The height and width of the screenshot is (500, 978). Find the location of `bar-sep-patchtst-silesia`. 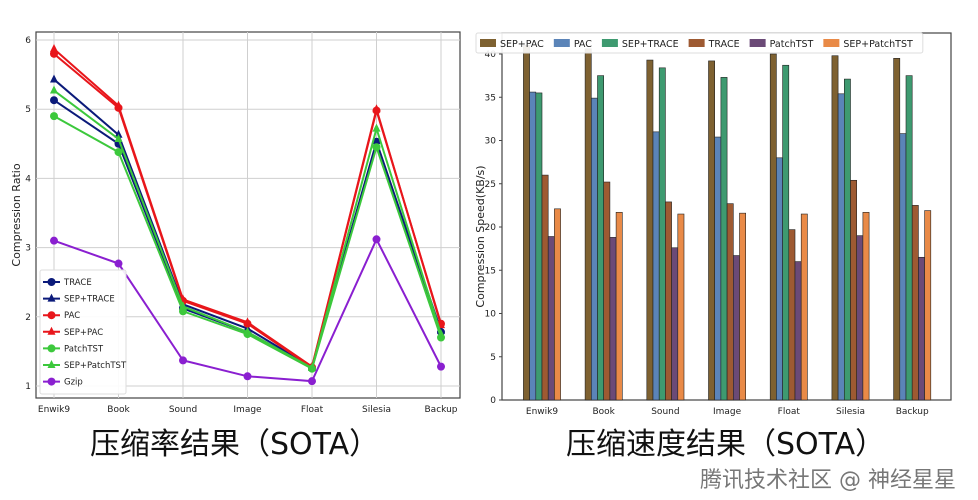

bar-sep-patchtst-silesia is located at coordinates (866, 306).